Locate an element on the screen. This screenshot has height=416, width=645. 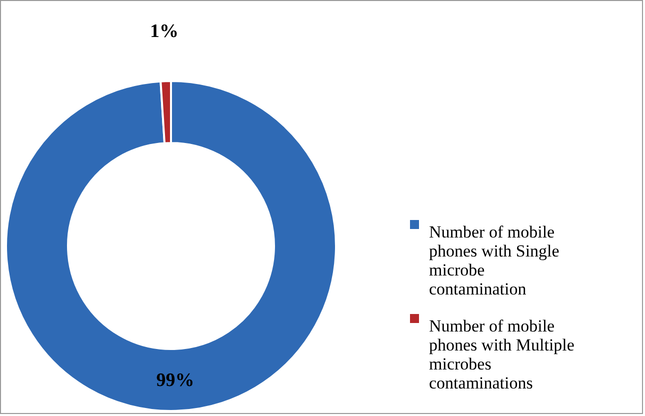
legend-label: Number of mobile phones with Multiple microbes contaminations is located at coordinates (501, 354).